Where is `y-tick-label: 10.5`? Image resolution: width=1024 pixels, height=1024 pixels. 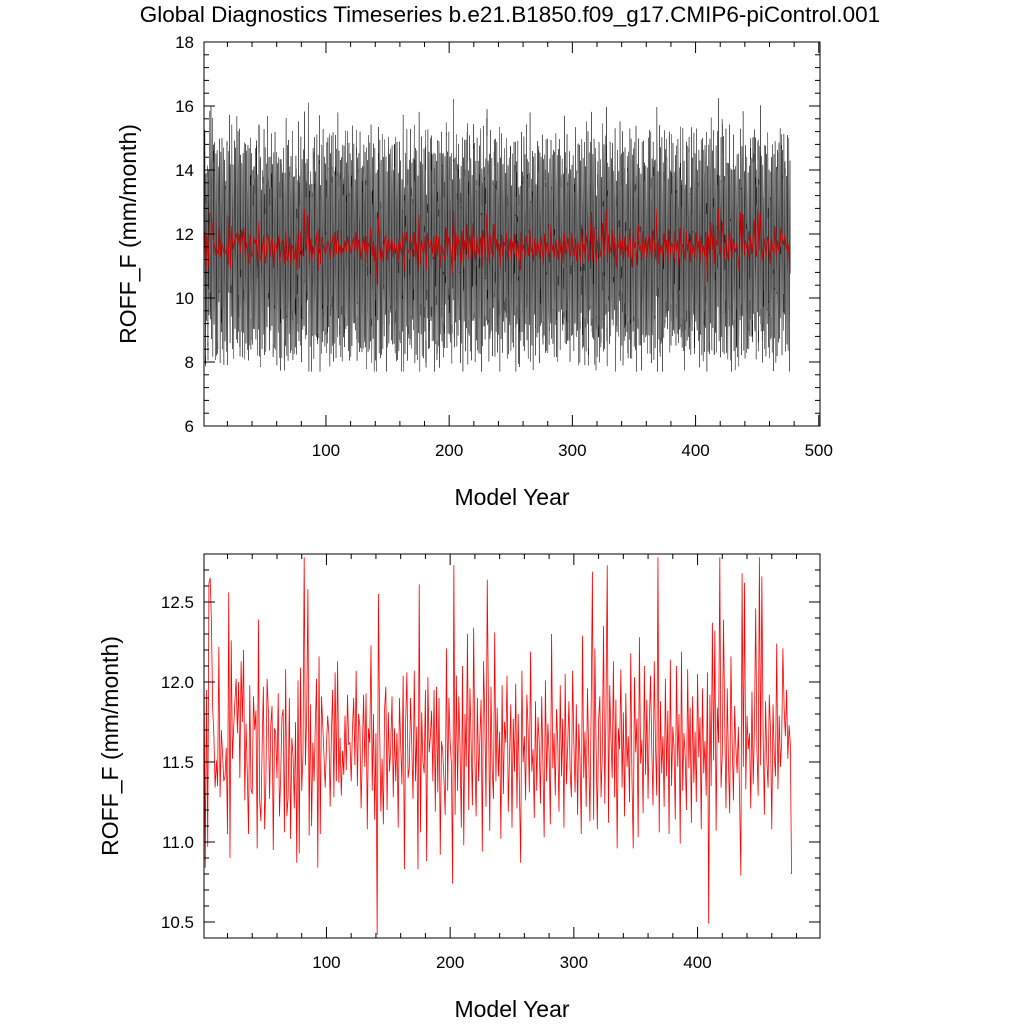 y-tick-label: 10.5 is located at coordinates (177, 922).